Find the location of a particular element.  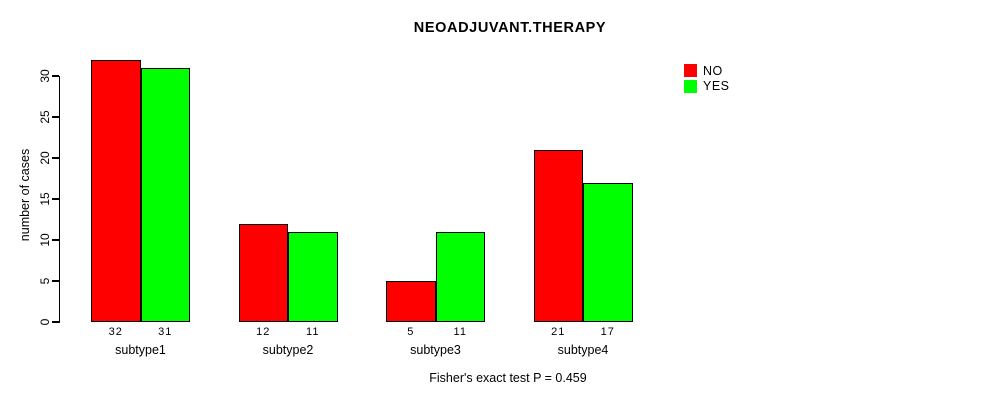

legend-swatch-no is located at coordinates (690, 71).